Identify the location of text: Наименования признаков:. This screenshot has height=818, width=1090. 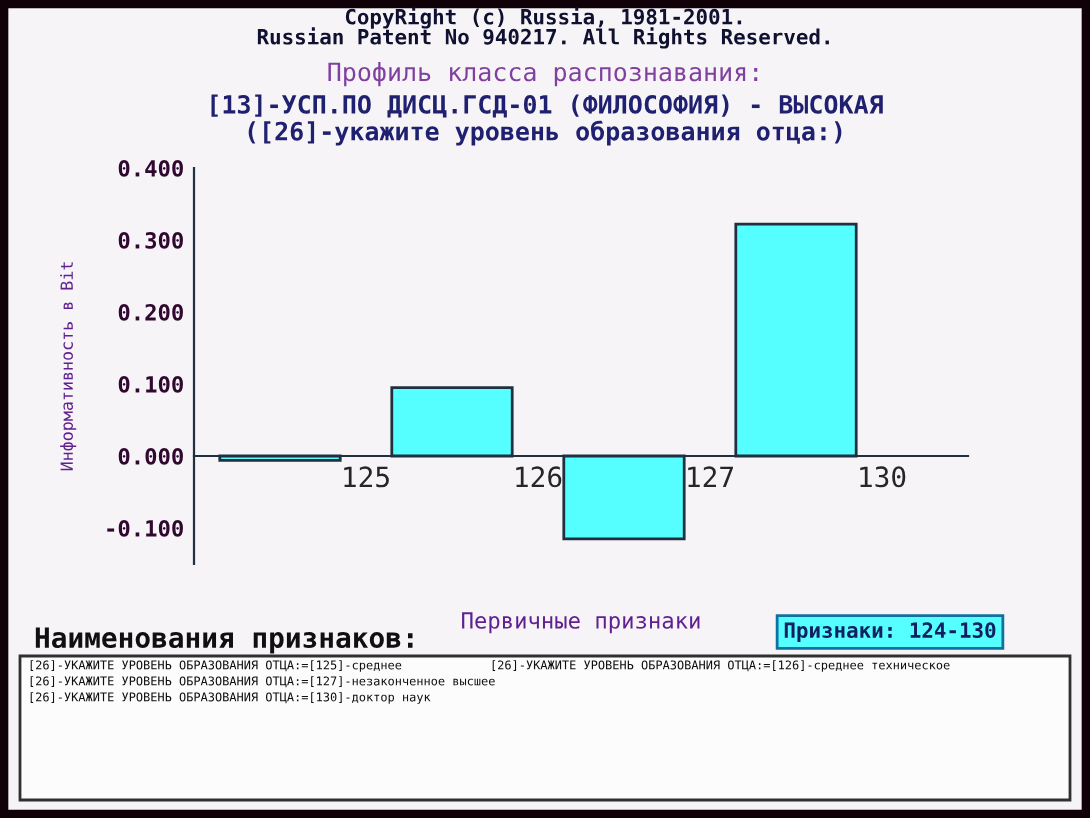
(224, 640).